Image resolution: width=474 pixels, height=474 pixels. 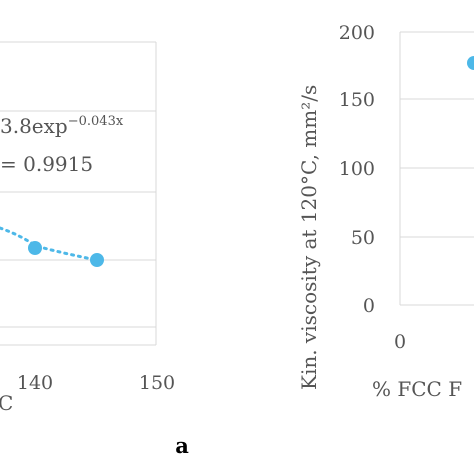 I want to click on right-y-tick-200: 200, so click(x=357, y=33).